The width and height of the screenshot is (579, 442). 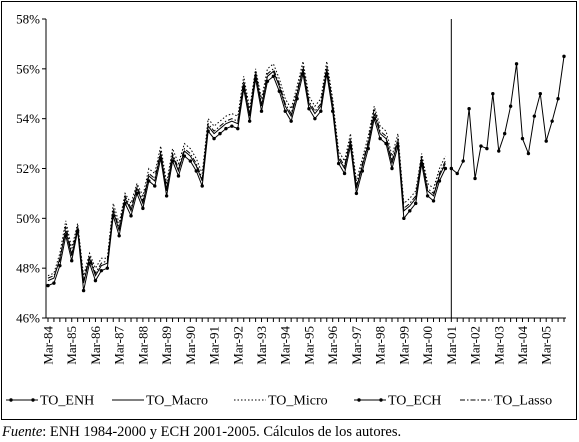 I want to click on series-line-to-ech, so click(x=507, y=117).